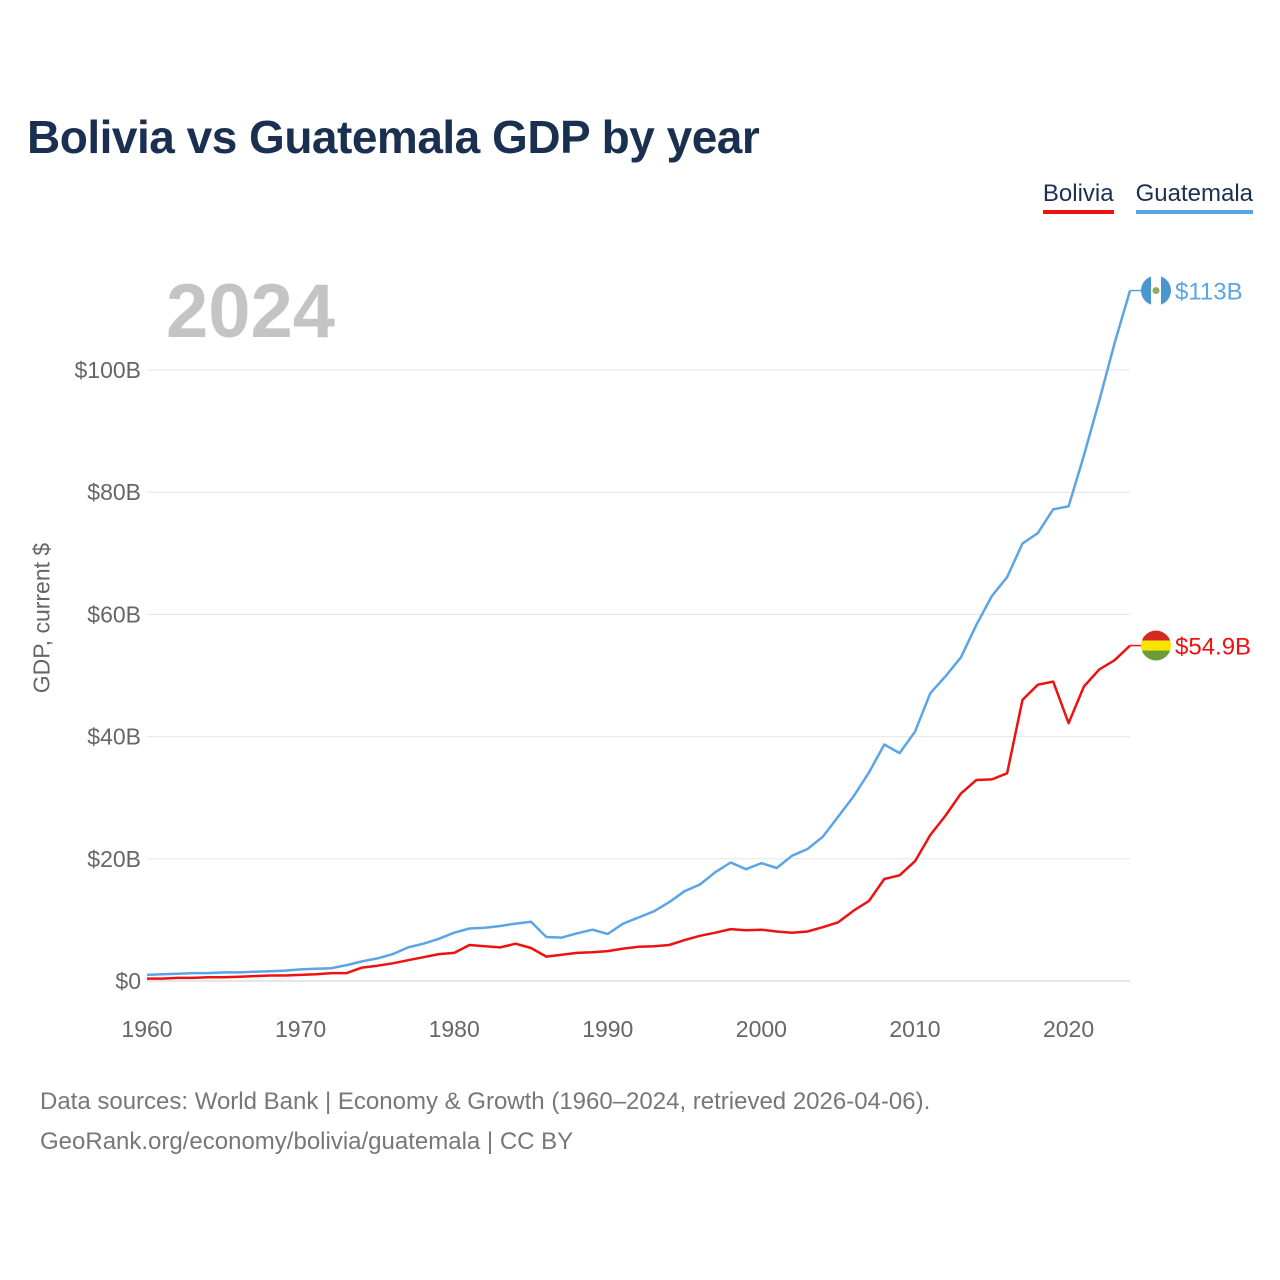 This screenshot has height=1280, width=1280. What do you see at coordinates (1156, 290) in the screenshot?
I see `guatemala-flag-icon` at bounding box center [1156, 290].